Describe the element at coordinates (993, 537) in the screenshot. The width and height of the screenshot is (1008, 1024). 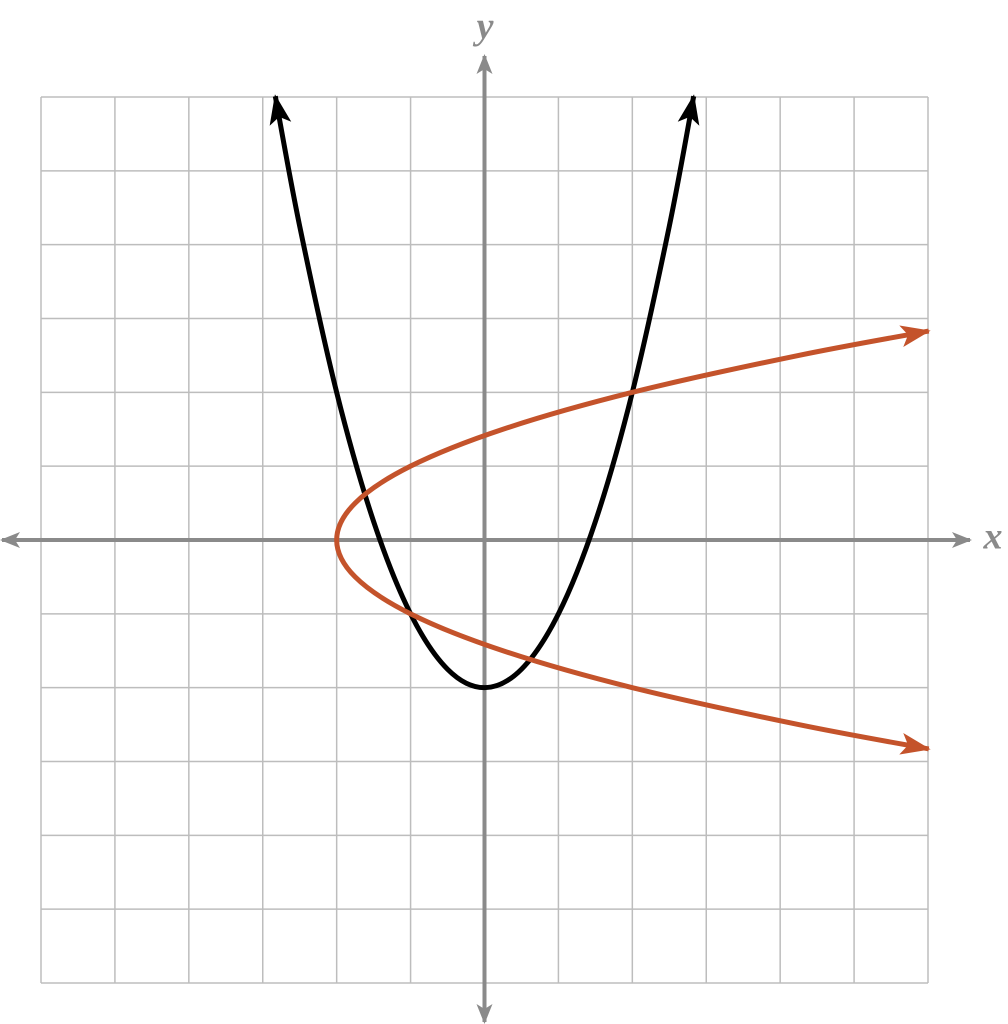
I see `x-axis-label: x` at that location.